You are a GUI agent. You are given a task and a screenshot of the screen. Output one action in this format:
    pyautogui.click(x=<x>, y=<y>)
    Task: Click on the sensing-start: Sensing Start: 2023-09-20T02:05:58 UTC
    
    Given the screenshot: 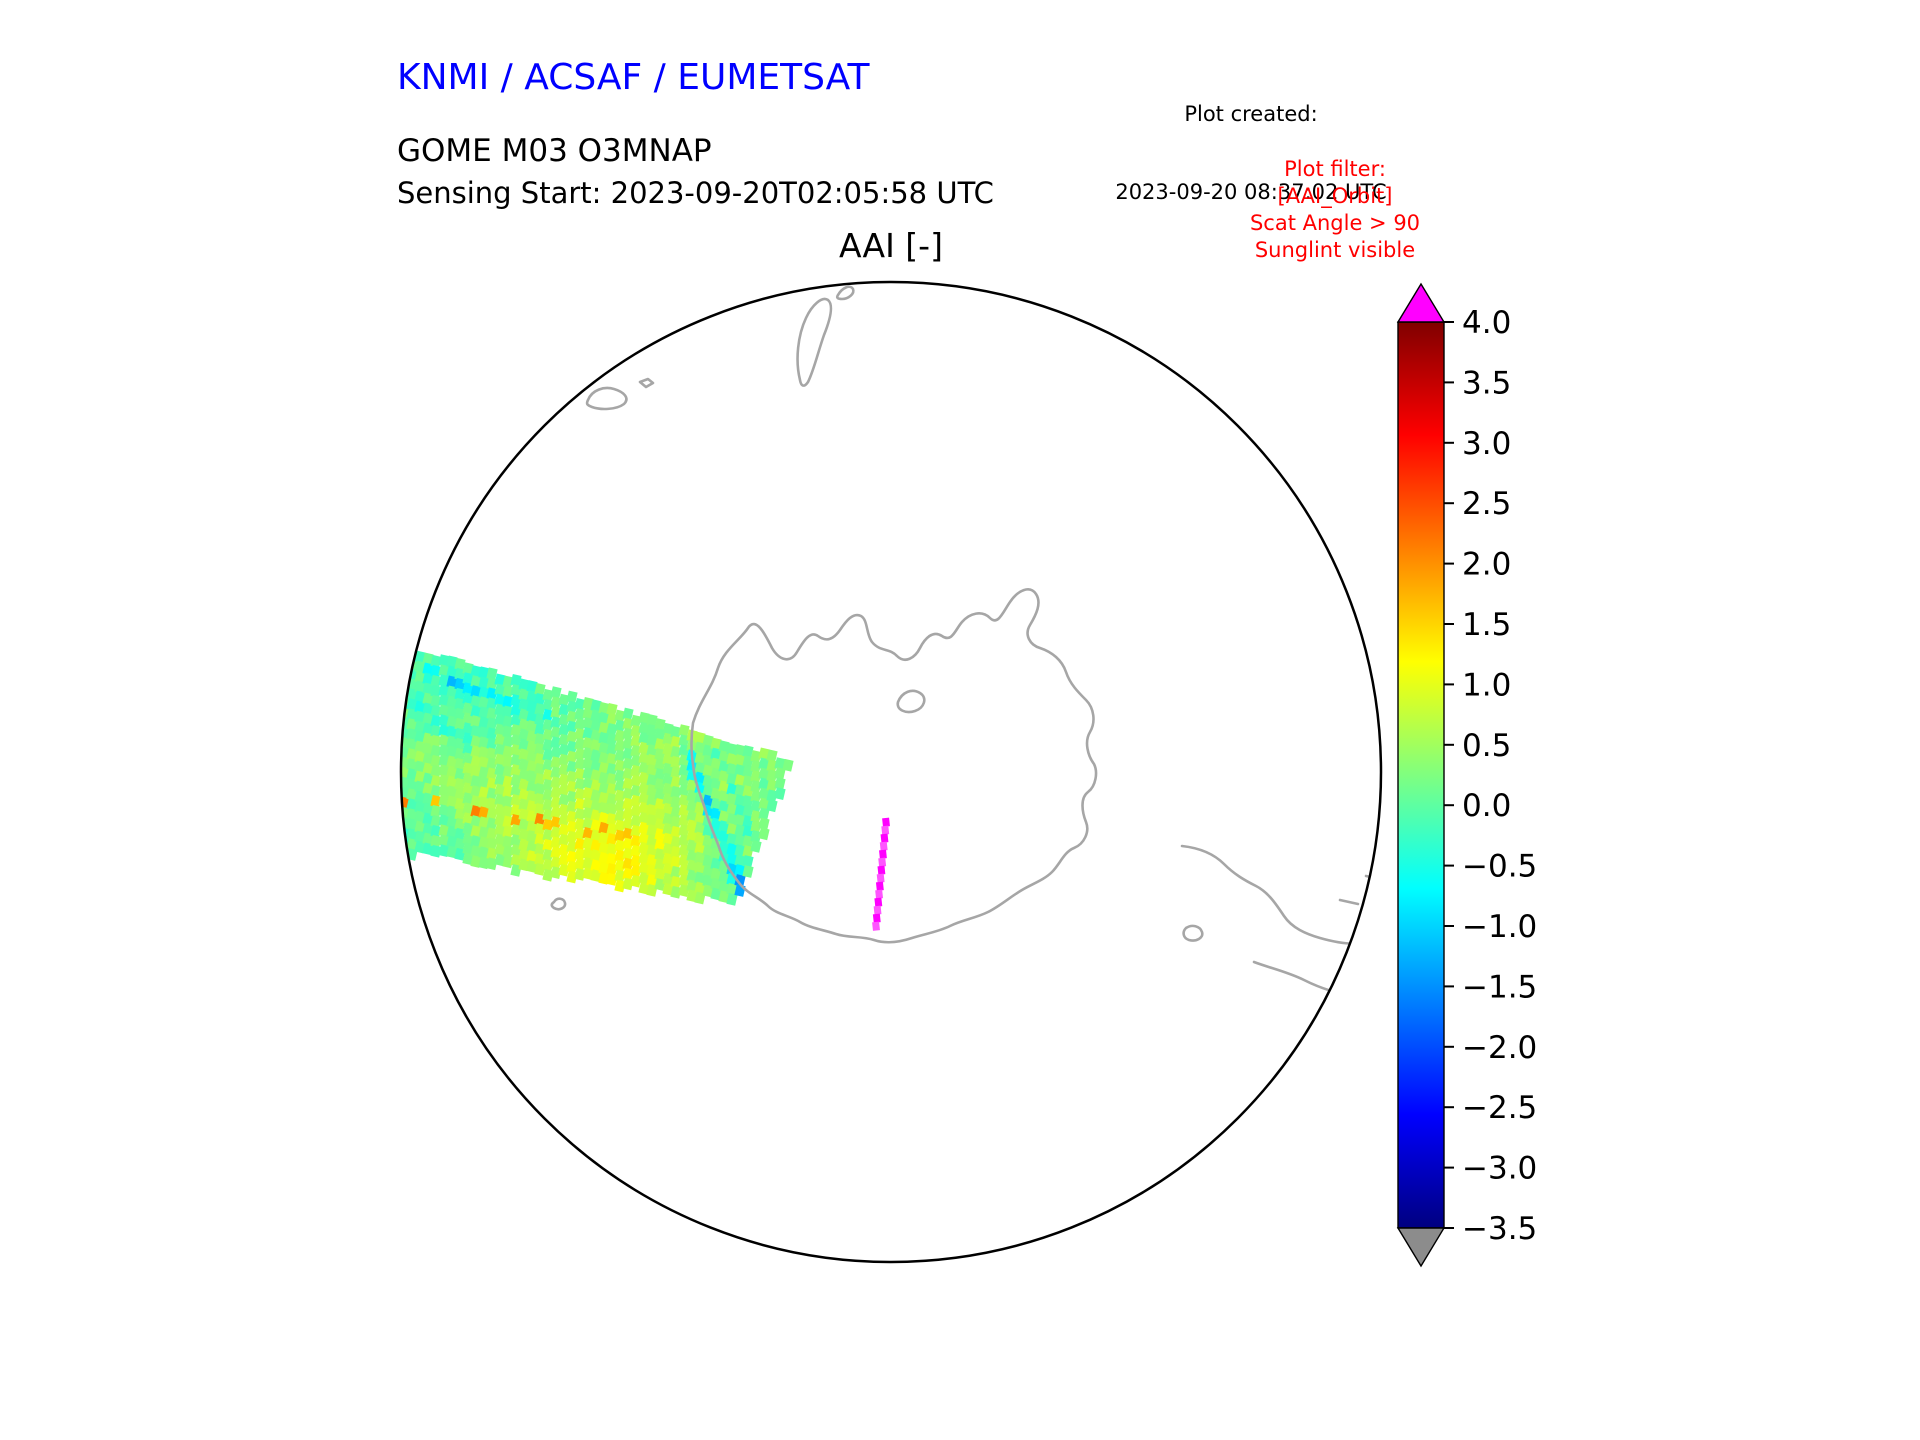 What is the action you would take?
    pyautogui.click(x=695, y=193)
    